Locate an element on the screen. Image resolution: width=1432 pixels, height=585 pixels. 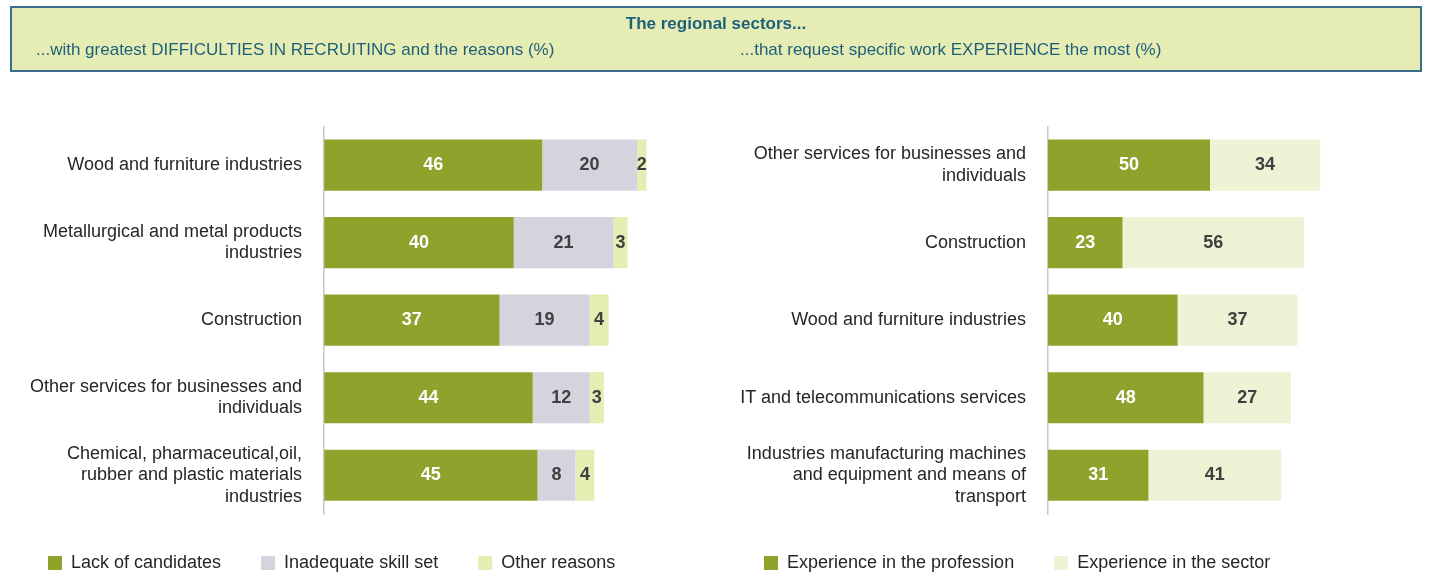
y-tick-label: Industries manufacturing machines and equipment and means of transport is located at coordinates (886, 474).